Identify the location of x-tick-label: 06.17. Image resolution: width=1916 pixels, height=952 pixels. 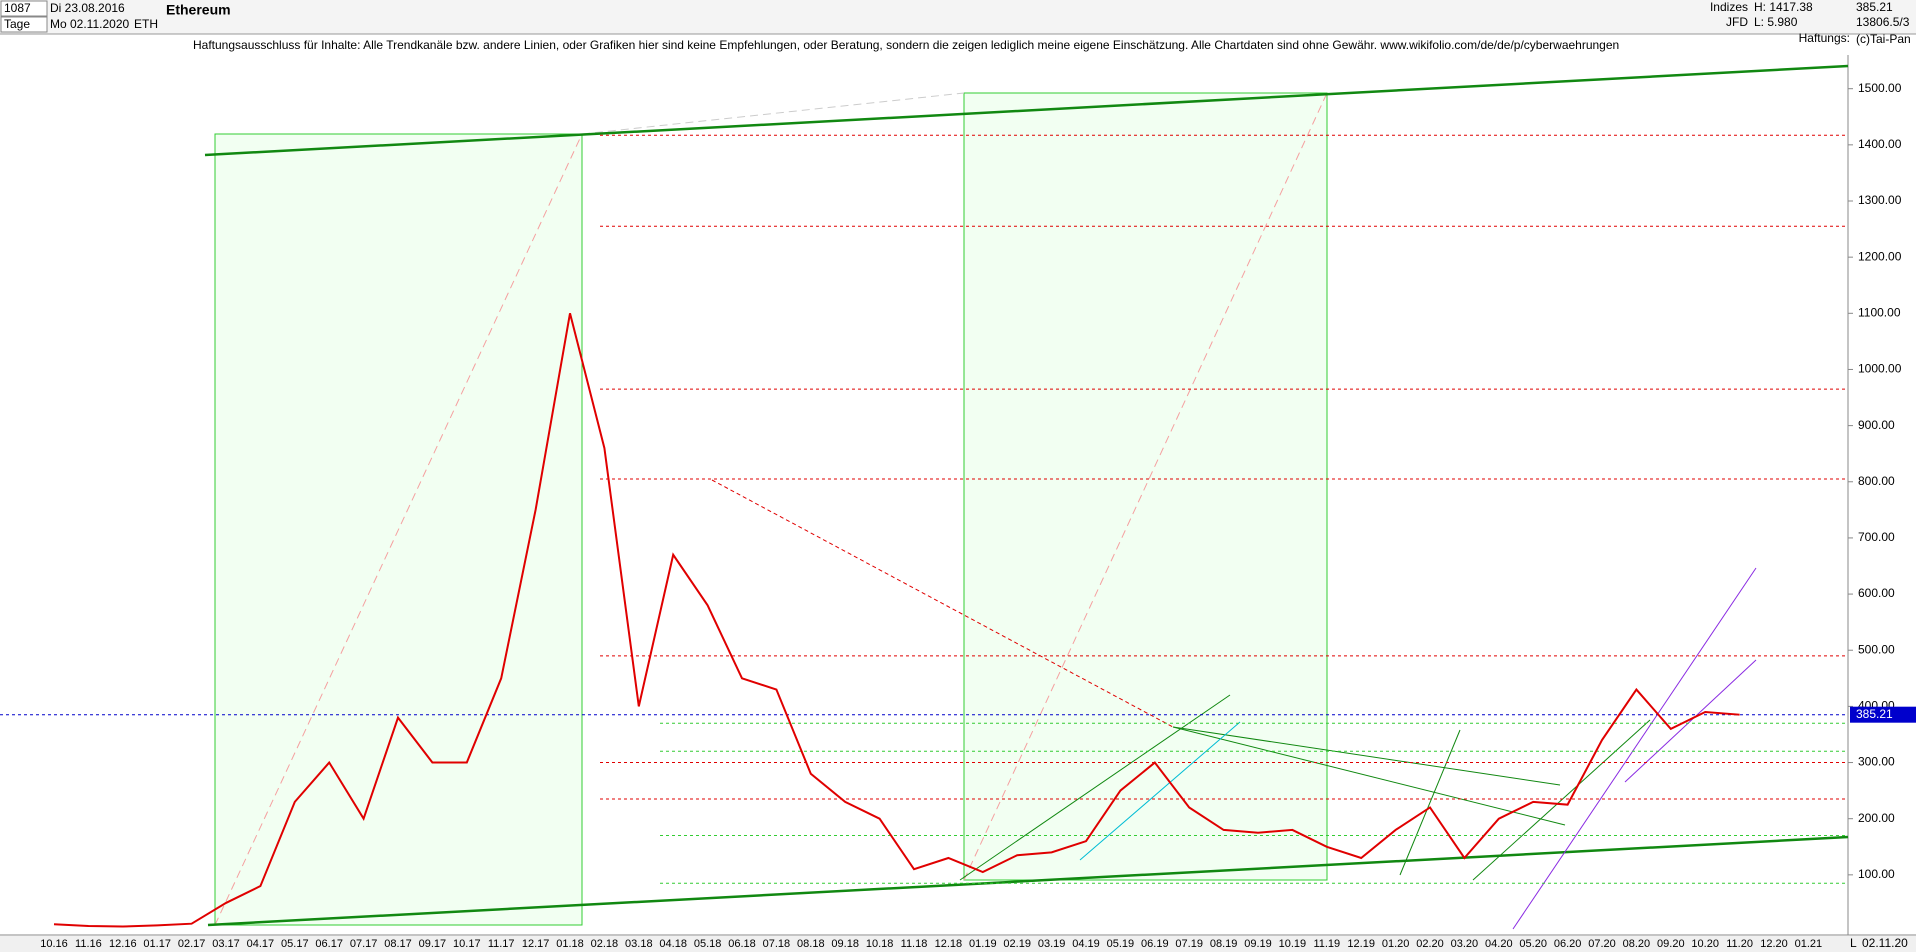
(329, 944).